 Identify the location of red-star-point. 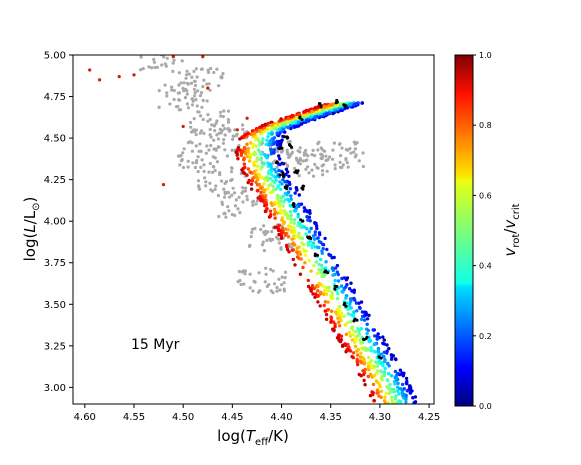
(90, 70).